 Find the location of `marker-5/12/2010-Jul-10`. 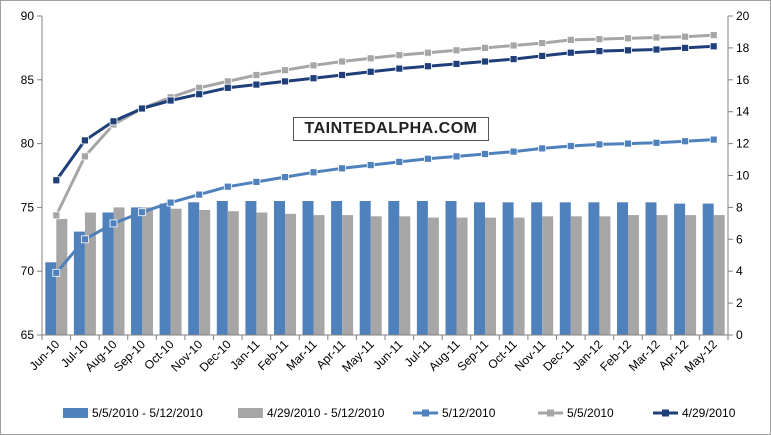

marker-5/12/2010-Jul-10 is located at coordinates (85, 239).